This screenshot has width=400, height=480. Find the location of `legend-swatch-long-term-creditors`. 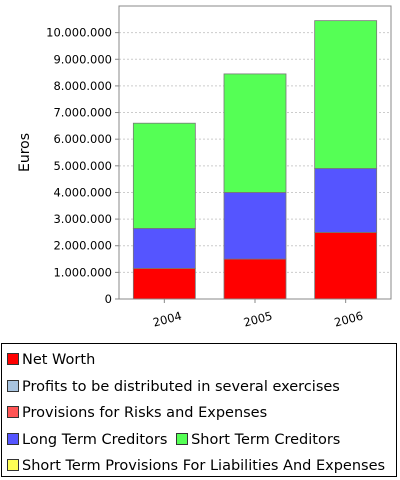

legend-swatch-long-term-creditors is located at coordinates (13, 438).